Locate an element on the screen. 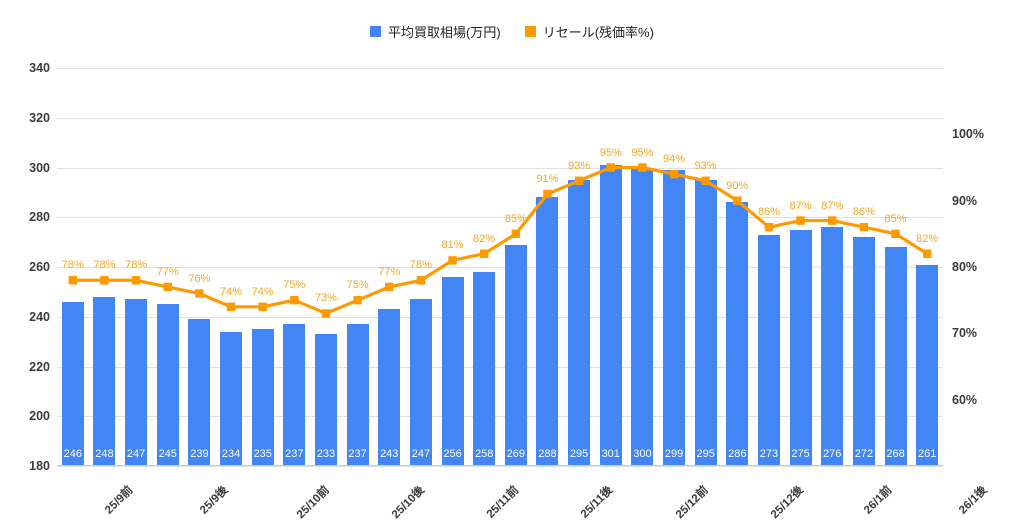 Image resolution: width=1024 pixels, height=529 pixels. line-value-label: 85% is located at coordinates (895, 218).